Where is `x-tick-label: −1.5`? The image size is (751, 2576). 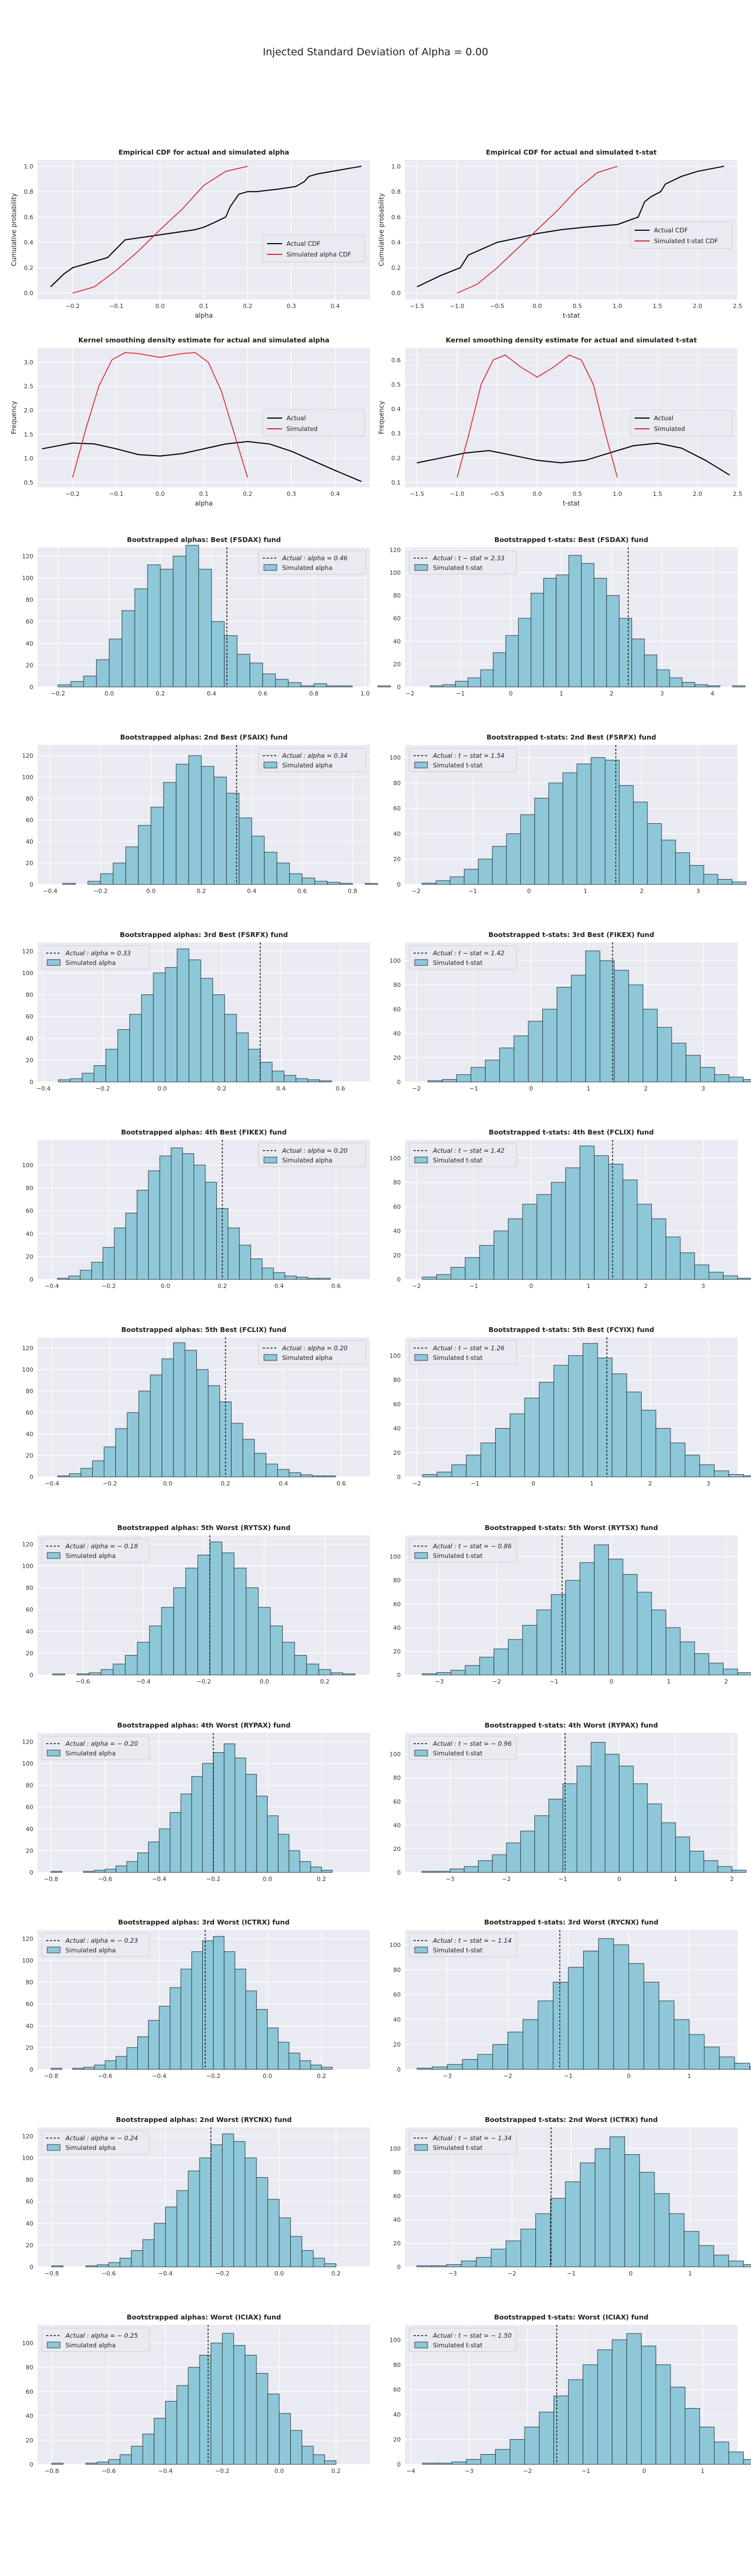 x-tick-label: −1.5 is located at coordinates (417, 494).